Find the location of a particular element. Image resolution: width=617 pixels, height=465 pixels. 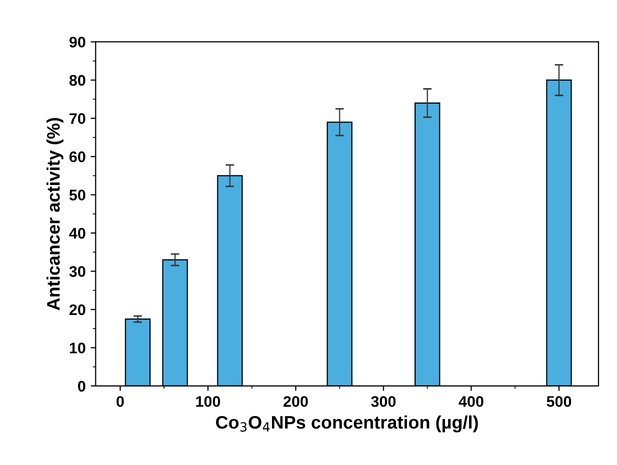

y-tick-label: 50 is located at coordinates (77, 195).